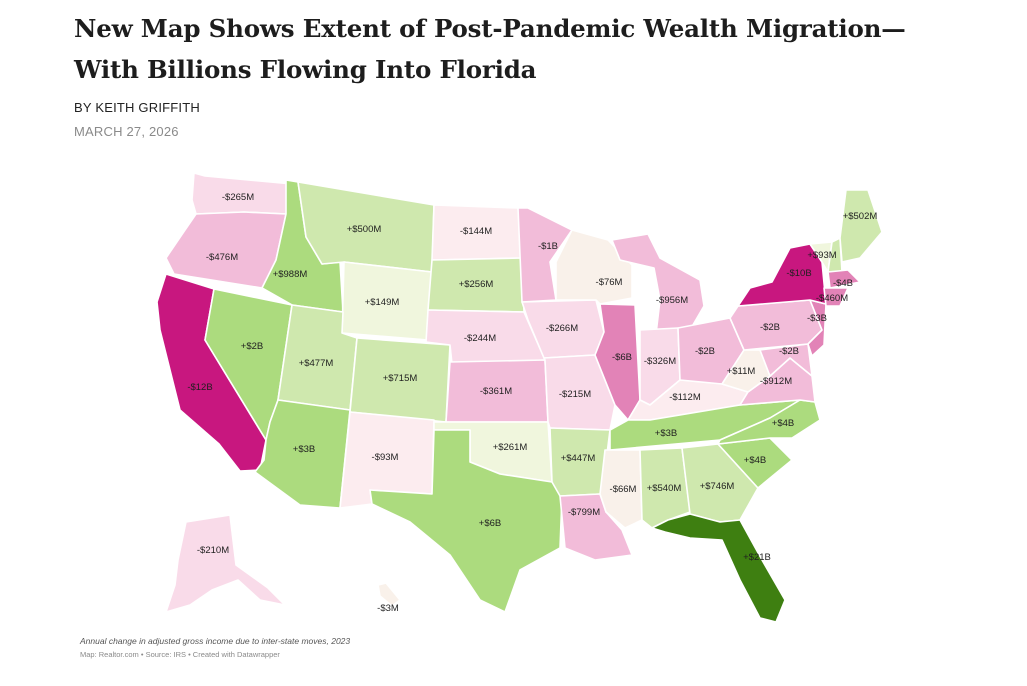 This screenshot has height=686, width=1027. What do you see at coordinates (476, 284) in the screenshot?
I see `label-sd: +$256M` at bounding box center [476, 284].